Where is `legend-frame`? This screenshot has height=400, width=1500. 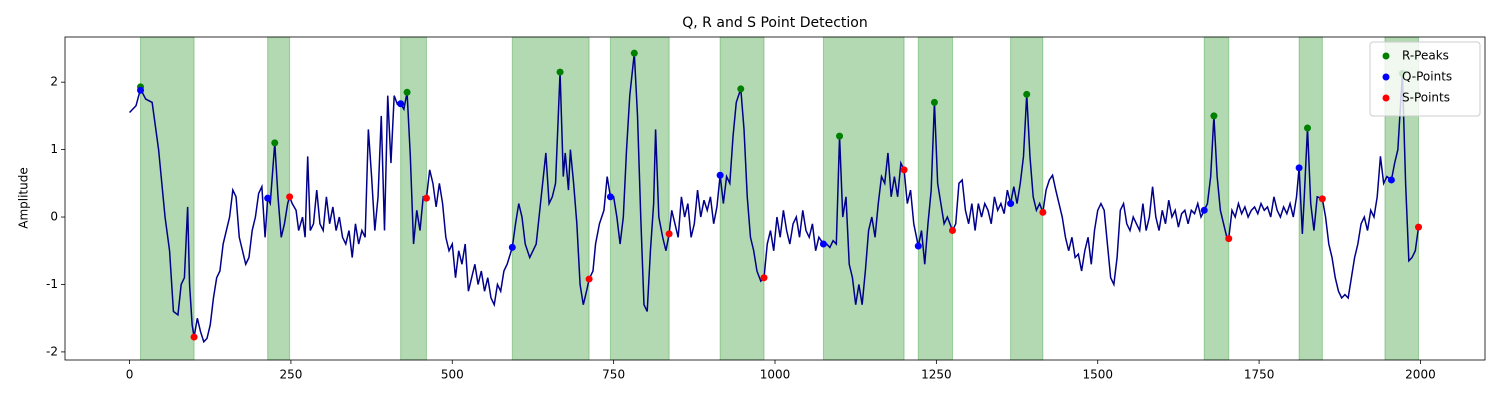
legend-frame is located at coordinates (1425, 79).